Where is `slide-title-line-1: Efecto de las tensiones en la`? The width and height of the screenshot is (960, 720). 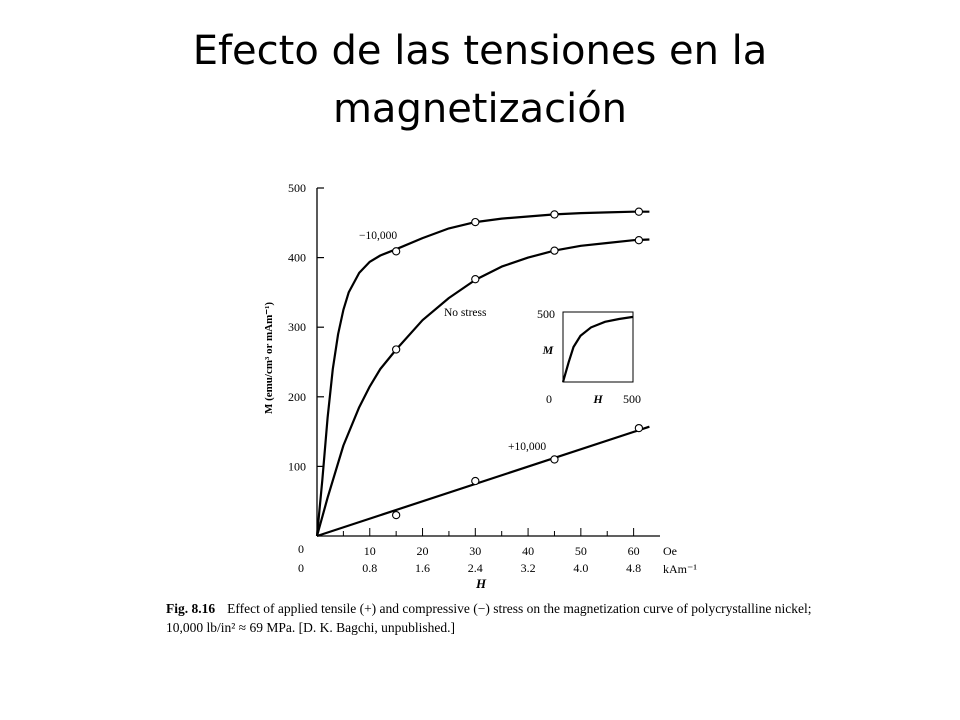
slide-title-line-1: Efecto de las tensiones en la is located at coordinates (480, 51).